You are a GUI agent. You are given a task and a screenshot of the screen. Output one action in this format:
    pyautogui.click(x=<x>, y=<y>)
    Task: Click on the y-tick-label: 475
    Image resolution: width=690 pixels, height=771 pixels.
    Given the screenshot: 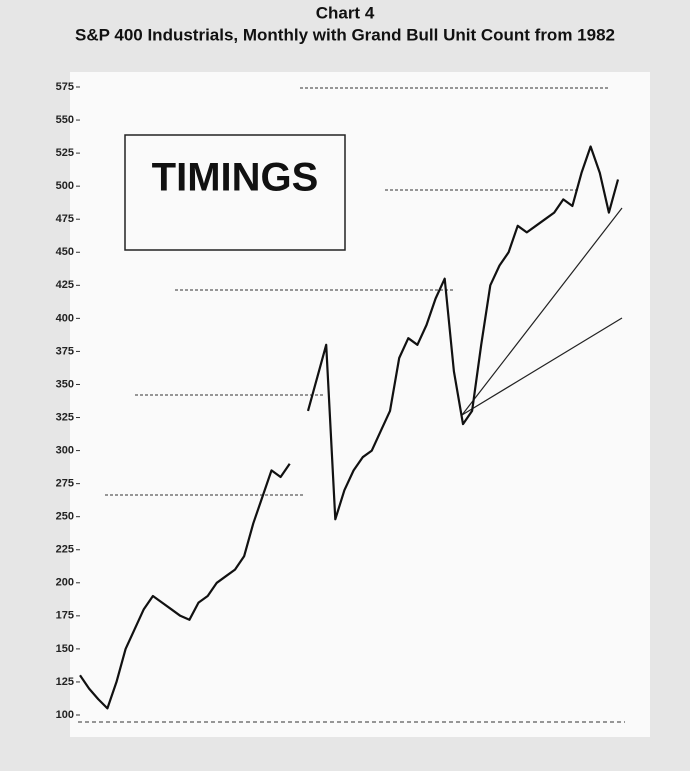 What is the action you would take?
    pyautogui.click(x=65, y=219)
    